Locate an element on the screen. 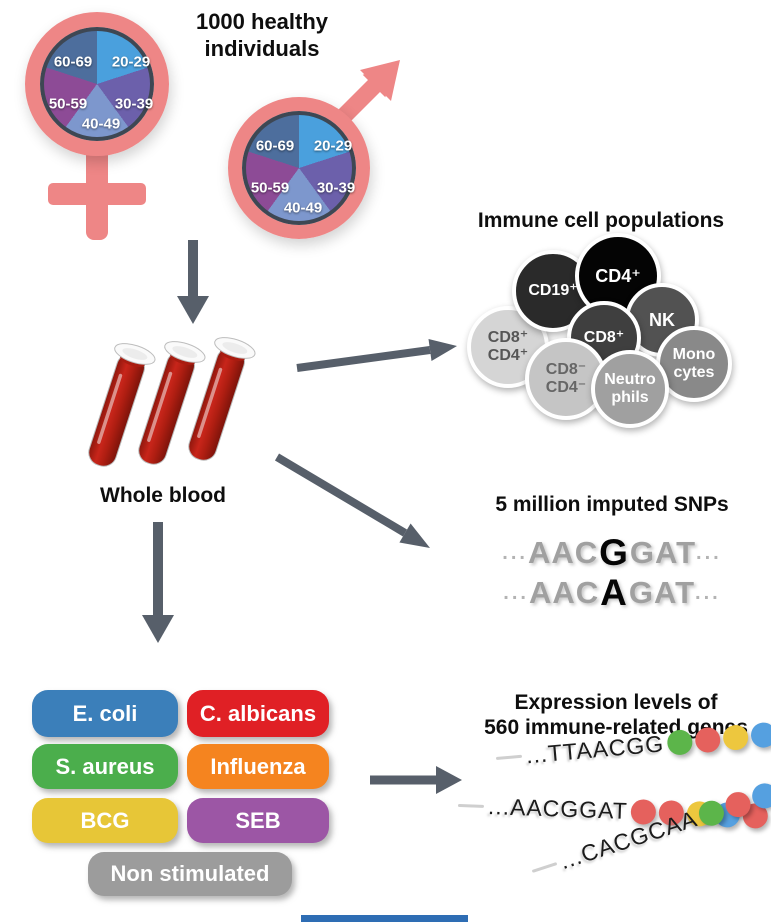 The image size is (771, 922). stimulus-label: E. coli is located at coordinates (105, 713).